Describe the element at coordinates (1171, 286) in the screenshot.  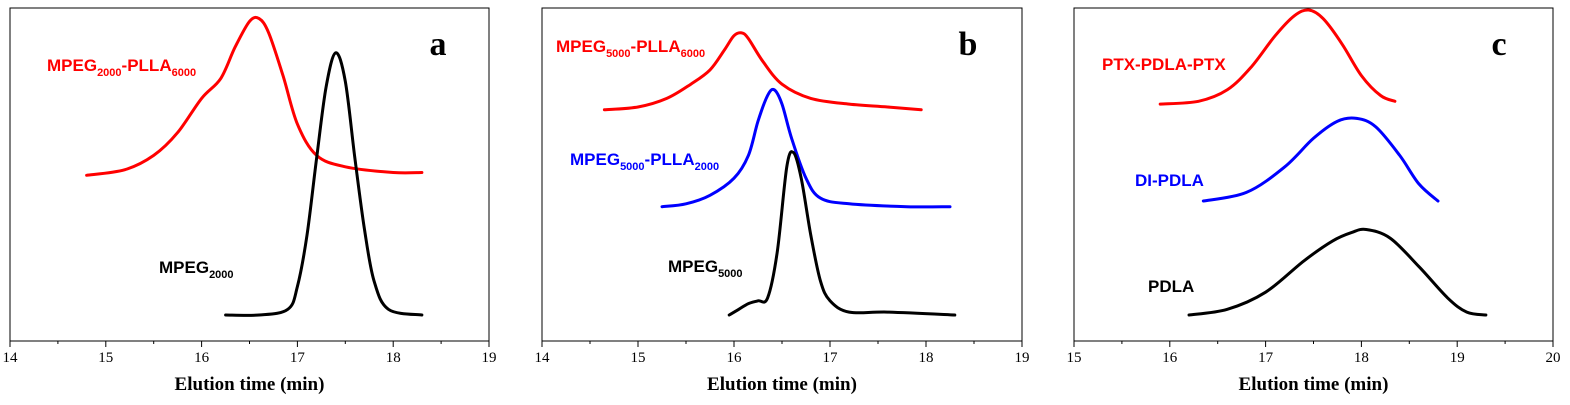
I see `series-label: PDLA` at that location.